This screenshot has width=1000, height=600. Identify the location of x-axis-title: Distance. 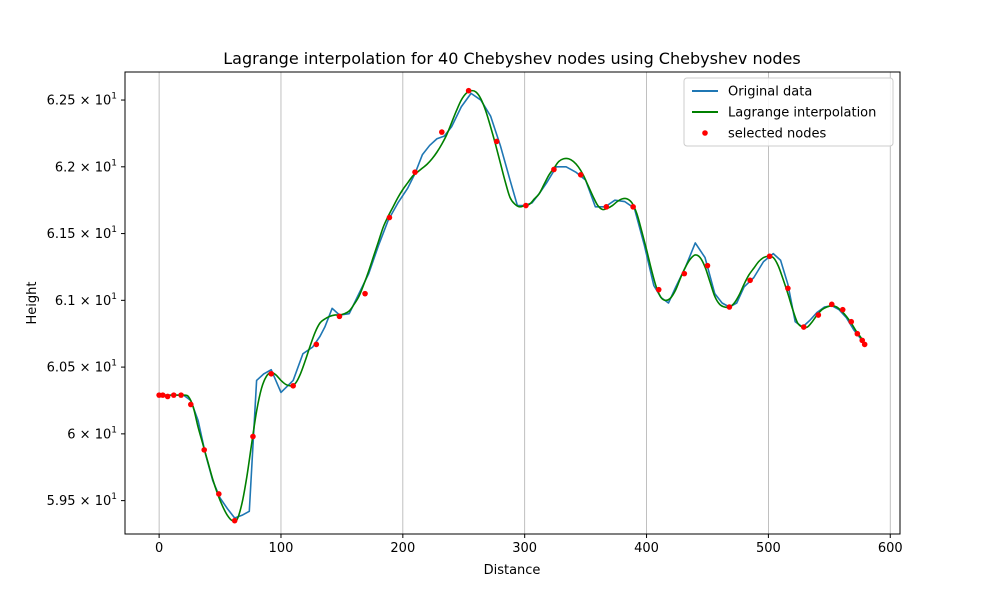
(512, 570).